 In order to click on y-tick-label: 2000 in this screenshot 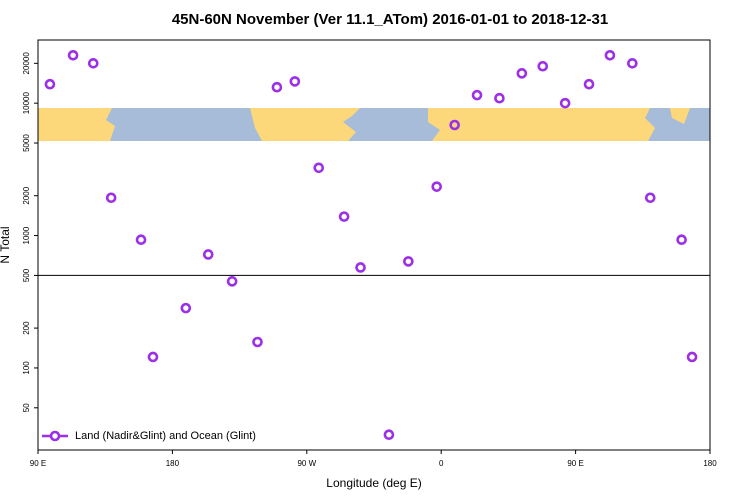, I will do `click(26, 195)`.